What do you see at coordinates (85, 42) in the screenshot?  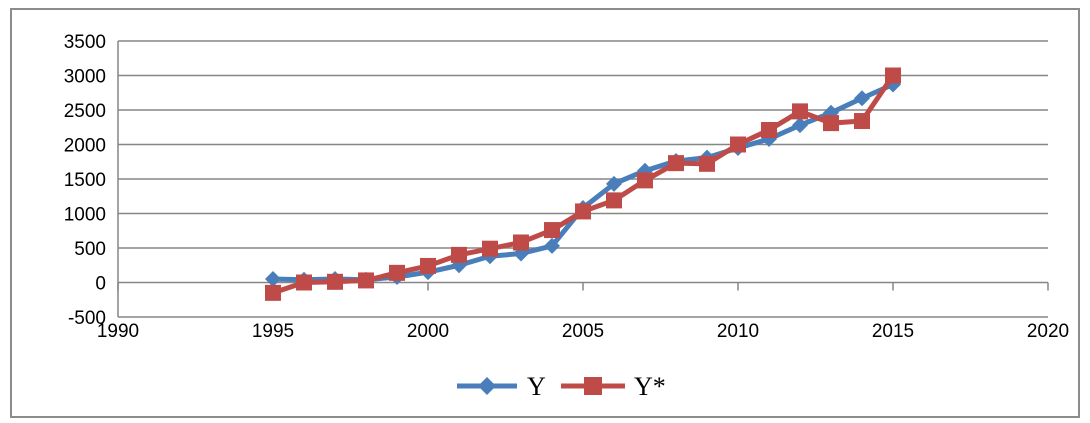 I see `y-tick-label: 3500` at bounding box center [85, 42].